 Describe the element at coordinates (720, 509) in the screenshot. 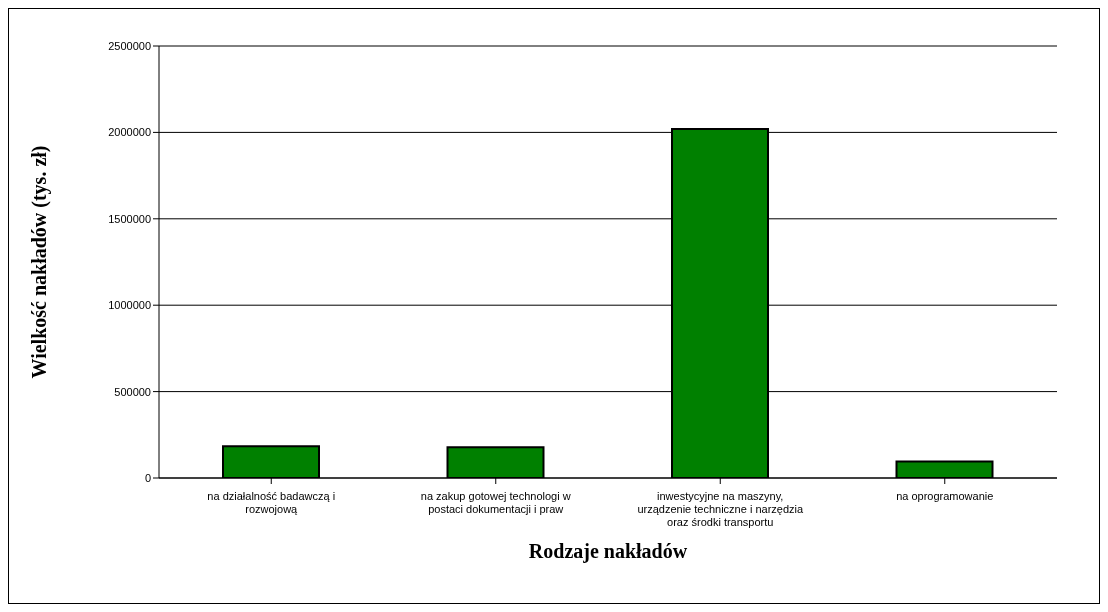

I see `x-tick-label: inwestycyjne na maszyny, urządzenie techniczne i narzędzia oraz środki transportu` at that location.